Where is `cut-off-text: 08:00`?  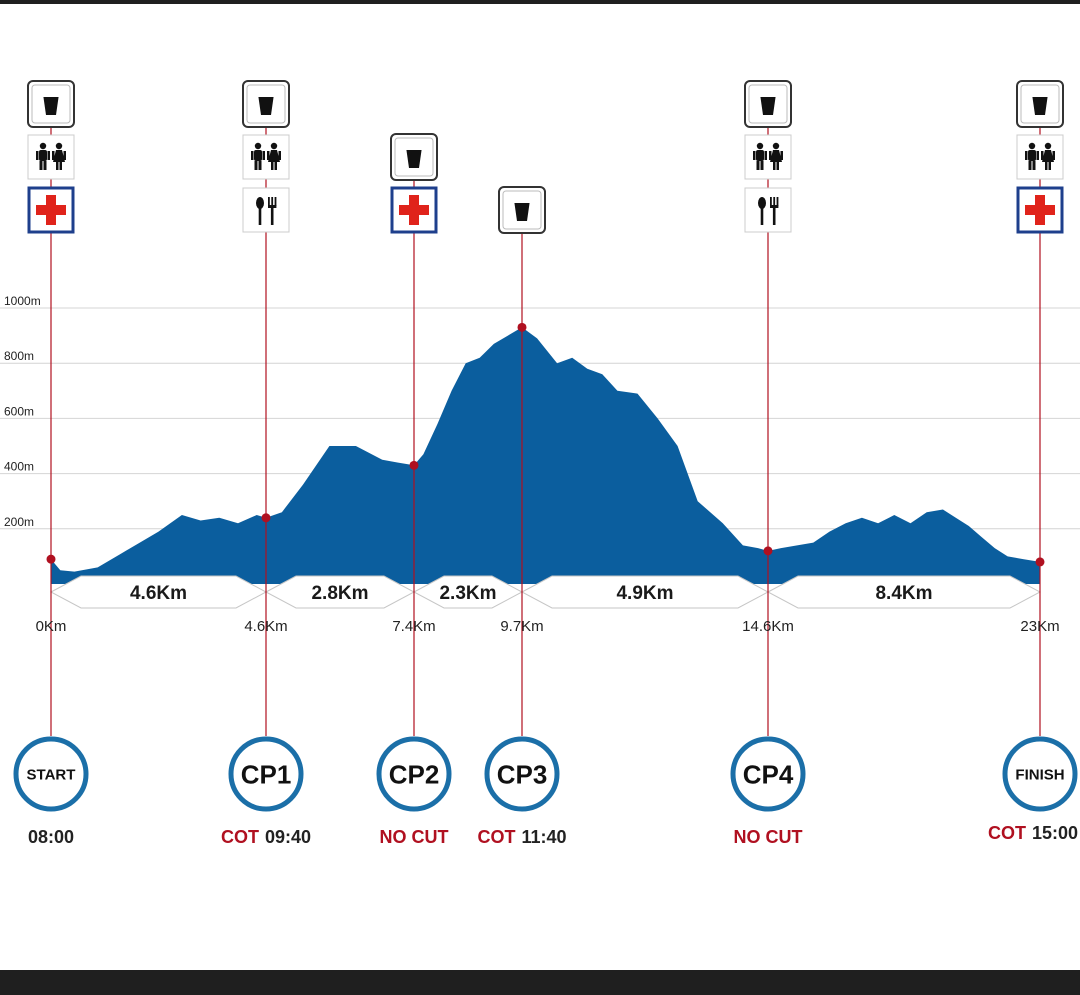 cut-off-text: 08:00 is located at coordinates (51, 837).